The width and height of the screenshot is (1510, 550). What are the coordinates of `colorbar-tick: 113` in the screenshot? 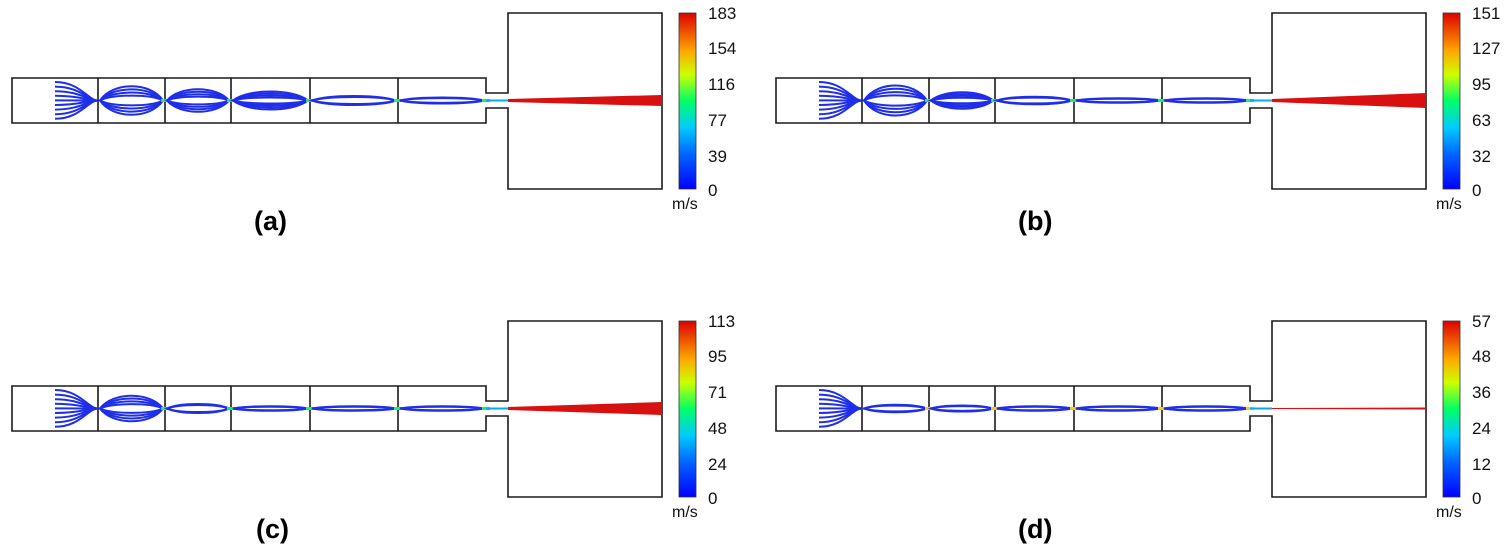 It's located at (721, 321).